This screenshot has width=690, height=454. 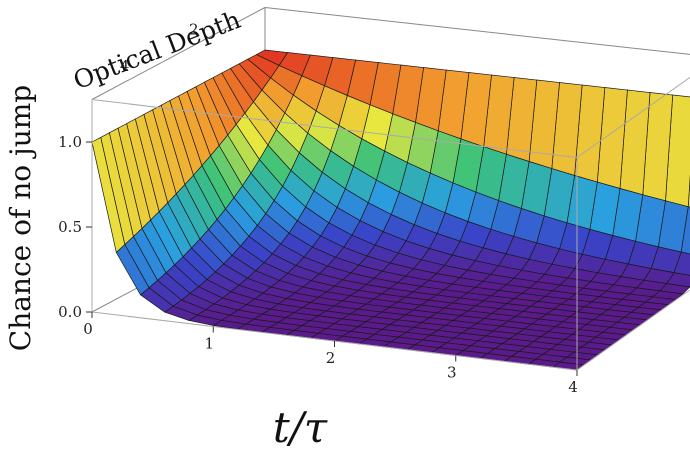 I want to click on box-edge-left-top, so click(x=178, y=53).